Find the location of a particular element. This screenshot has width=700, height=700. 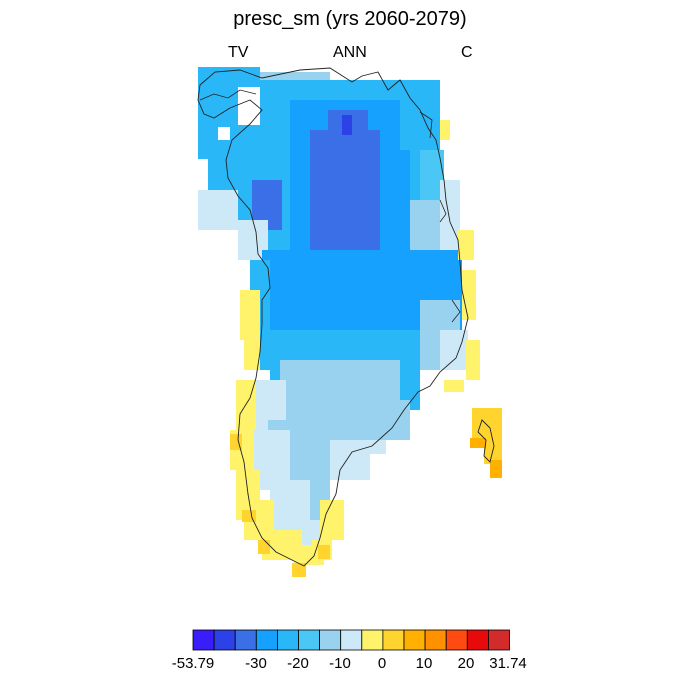

season-label: ANN is located at coordinates (350, 52).